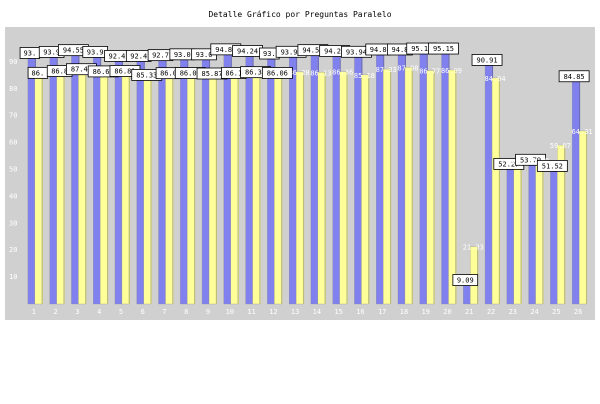  Describe the element at coordinates (186, 312) in the screenshot. I see `x-tick-label: 8` at that location.